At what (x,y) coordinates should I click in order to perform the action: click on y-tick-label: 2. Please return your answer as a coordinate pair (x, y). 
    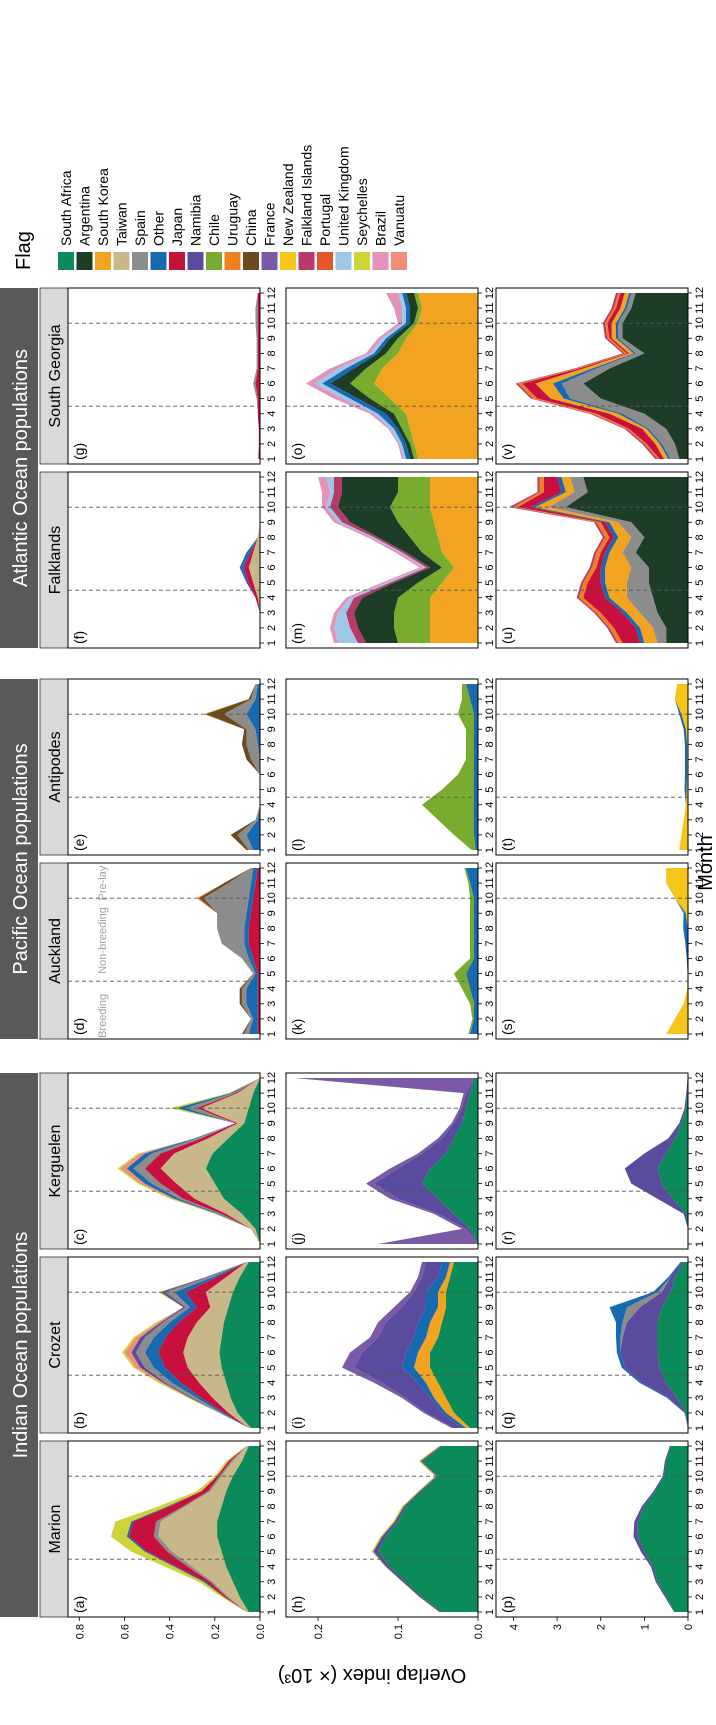
    Looking at the image, I should click on (602, 1627).